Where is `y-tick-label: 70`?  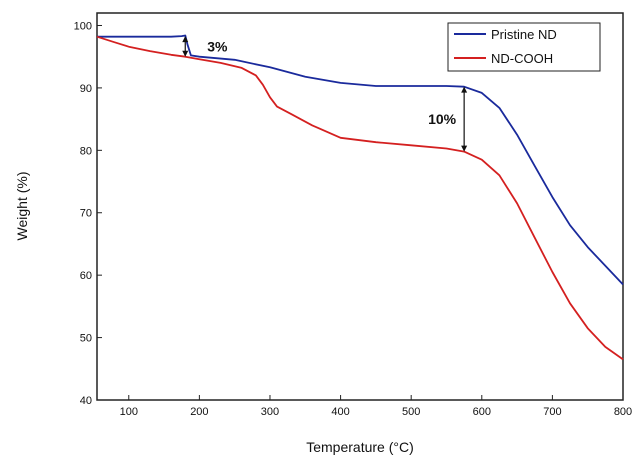 y-tick-label: 70 is located at coordinates (86, 214).